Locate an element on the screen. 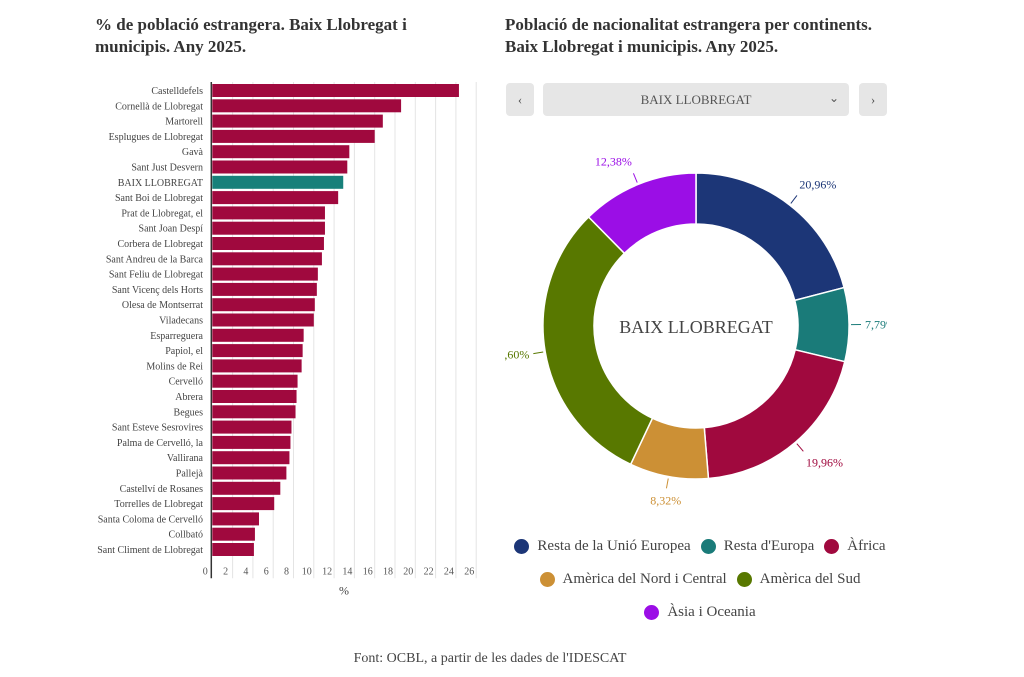 This screenshot has height=677, width=1024. category-label: Sant Just Desvern is located at coordinates (167, 168).